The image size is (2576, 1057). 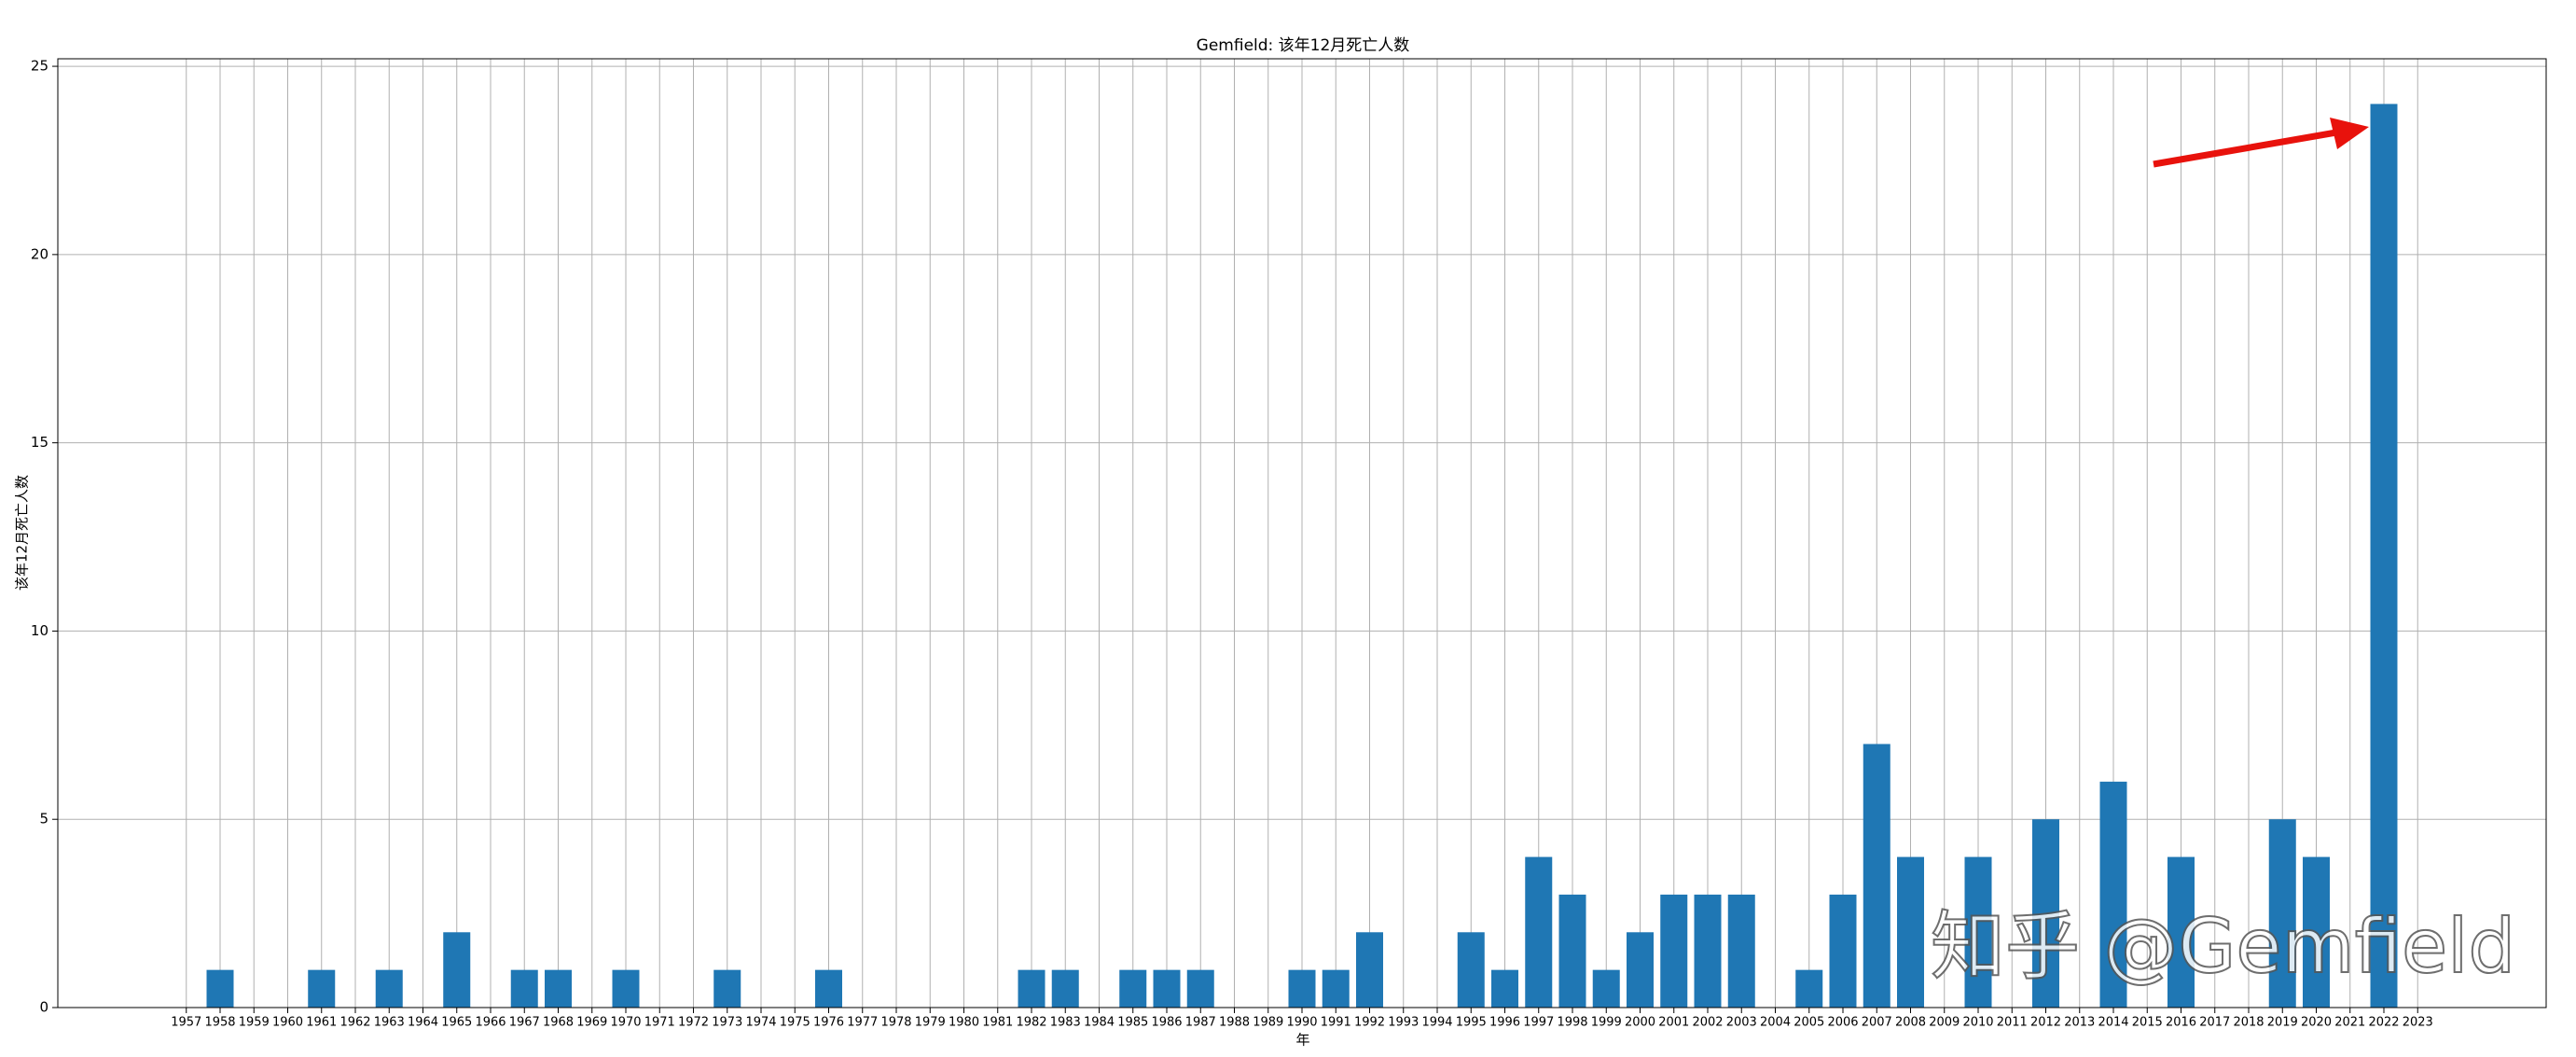 What do you see at coordinates (1842, 1023) in the screenshot?
I see `x-tick-label: 2006` at bounding box center [1842, 1023].